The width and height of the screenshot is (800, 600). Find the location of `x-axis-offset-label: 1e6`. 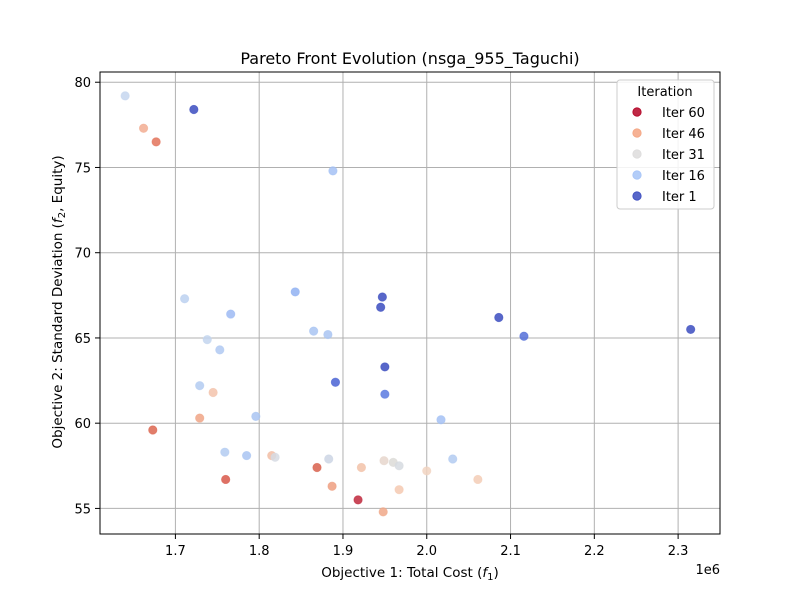

x-axis-offset-label: 1e6 is located at coordinates (707, 570).